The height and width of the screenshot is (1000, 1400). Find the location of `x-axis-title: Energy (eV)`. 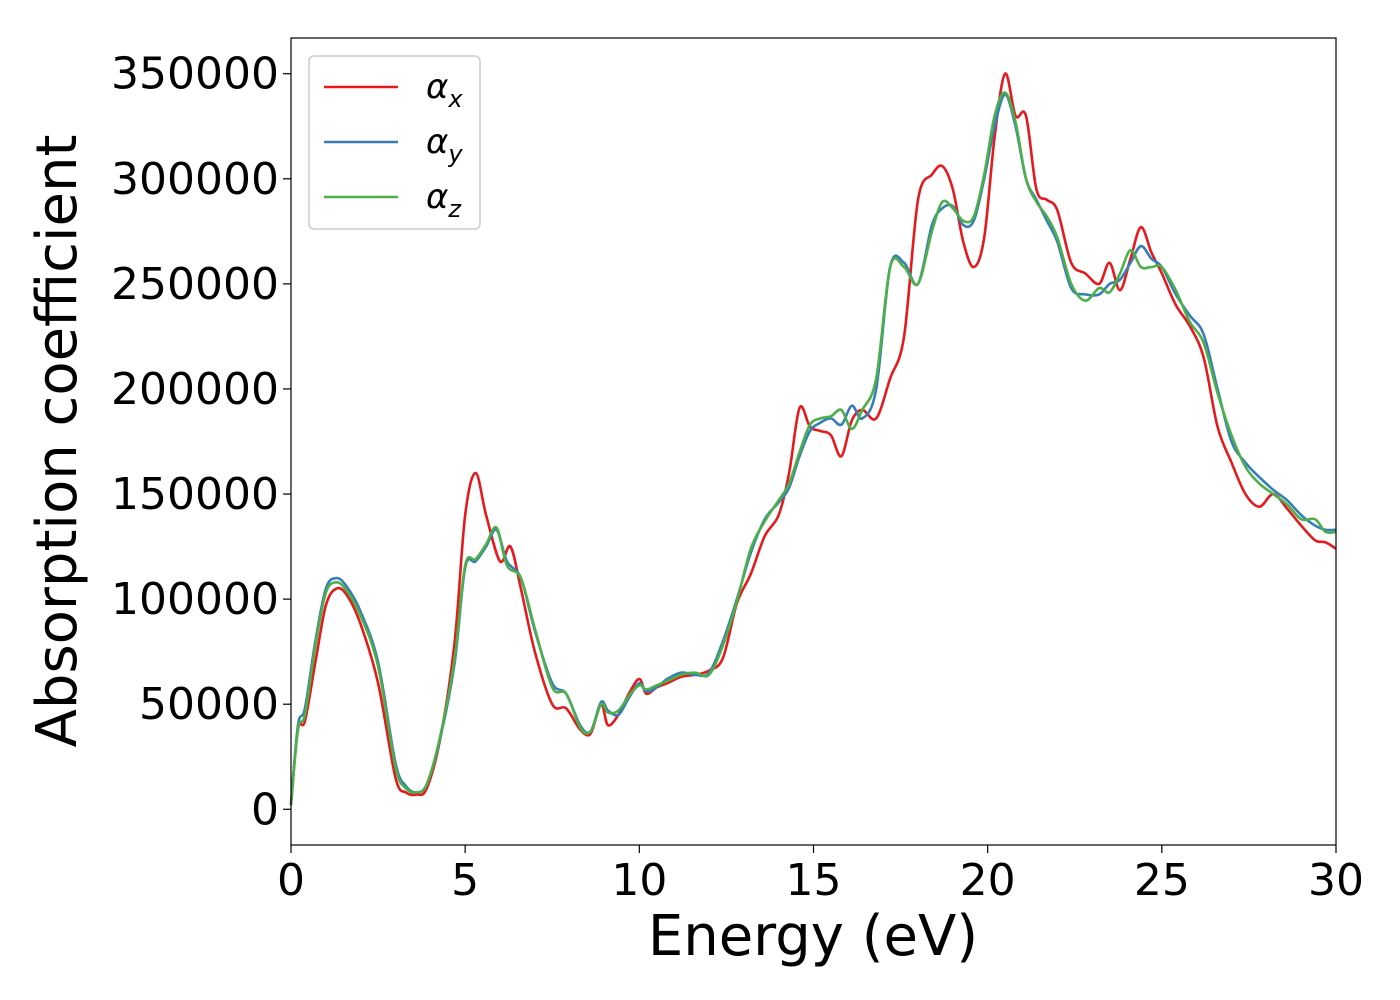

x-axis-title: Energy (eV) is located at coordinates (813, 936).